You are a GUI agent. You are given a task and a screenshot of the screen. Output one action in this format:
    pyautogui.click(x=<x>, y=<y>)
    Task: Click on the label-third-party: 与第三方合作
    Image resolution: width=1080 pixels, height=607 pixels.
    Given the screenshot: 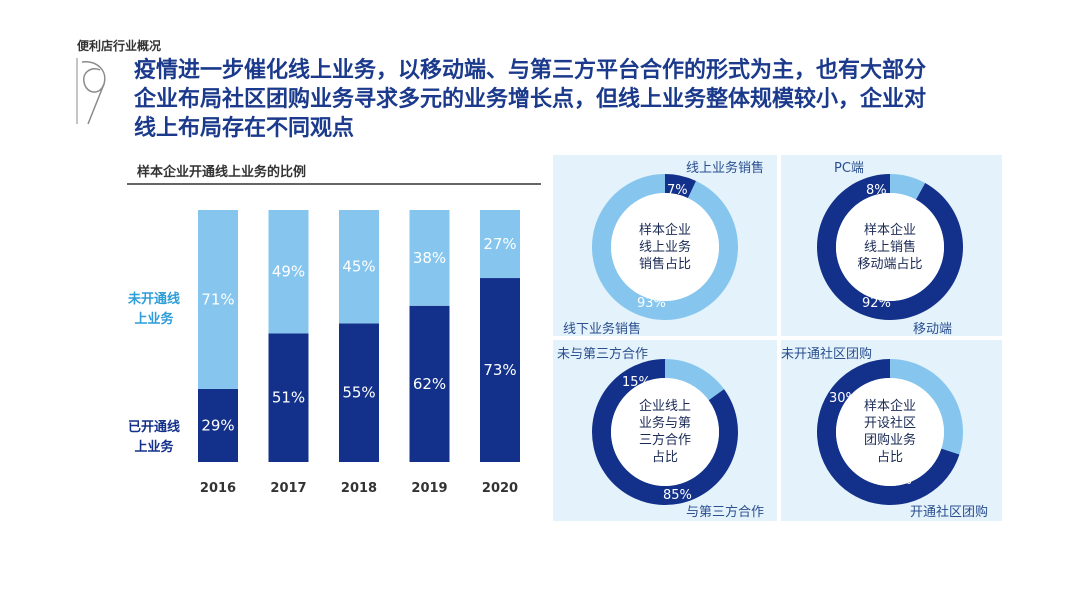 What is the action you would take?
    pyautogui.click(x=725, y=512)
    